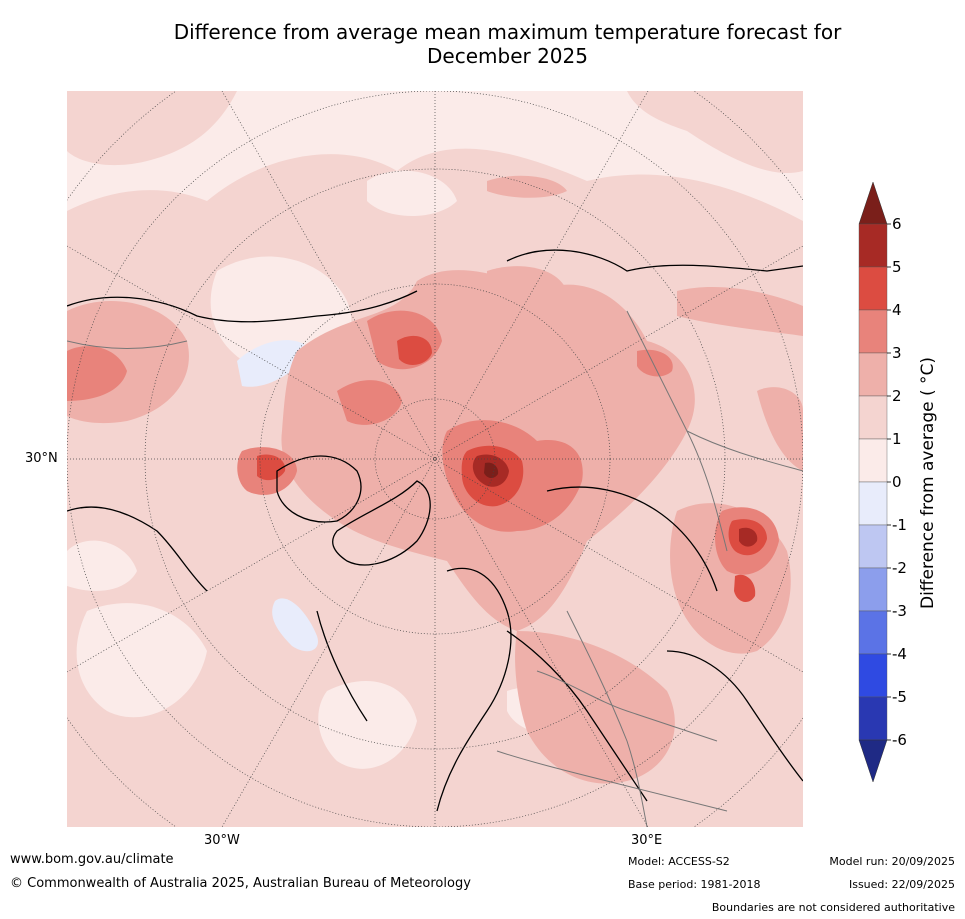  What do you see at coordinates (901, 884) in the screenshot?
I see `footer-issued: Issued: 22/09/2025` at bounding box center [901, 884].